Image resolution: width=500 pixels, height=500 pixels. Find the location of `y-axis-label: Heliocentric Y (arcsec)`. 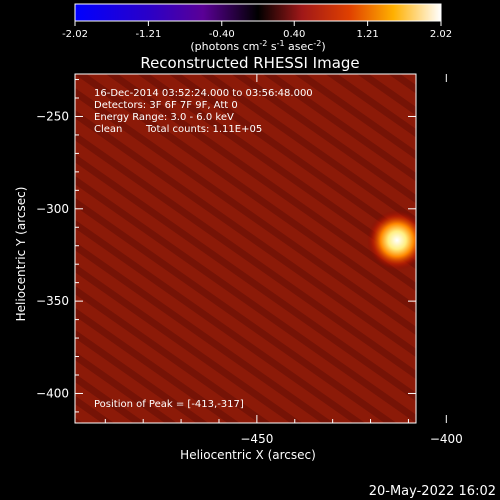

y-axis-label: Heliocentric Y (arcsec) is located at coordinates (21, 254).